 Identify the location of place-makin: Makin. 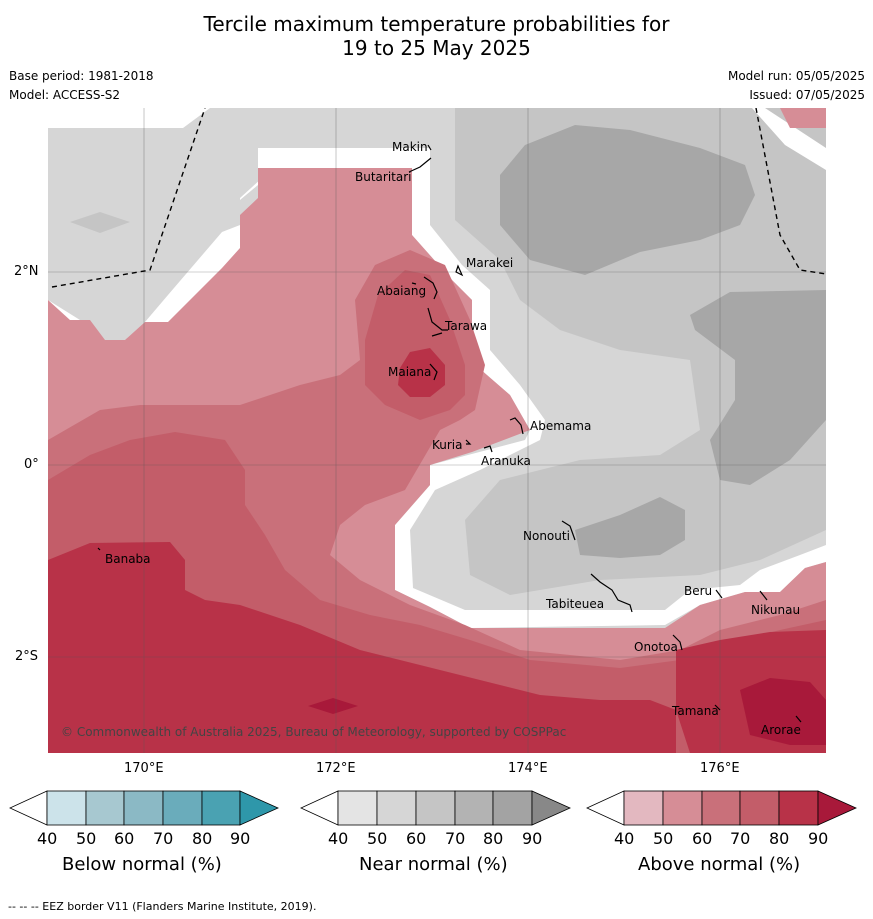
(410, 147).